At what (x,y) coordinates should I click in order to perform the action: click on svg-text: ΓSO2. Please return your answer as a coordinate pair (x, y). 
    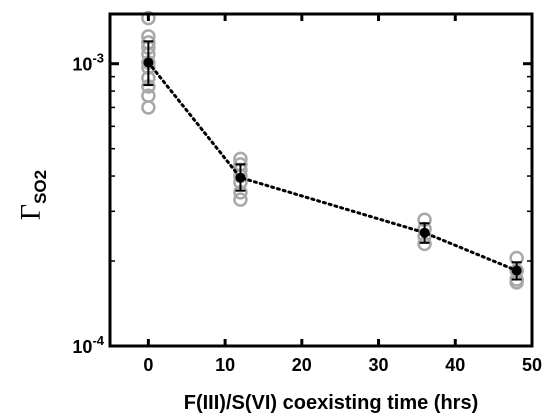
    Looking at the image, I should click on (33, 195).